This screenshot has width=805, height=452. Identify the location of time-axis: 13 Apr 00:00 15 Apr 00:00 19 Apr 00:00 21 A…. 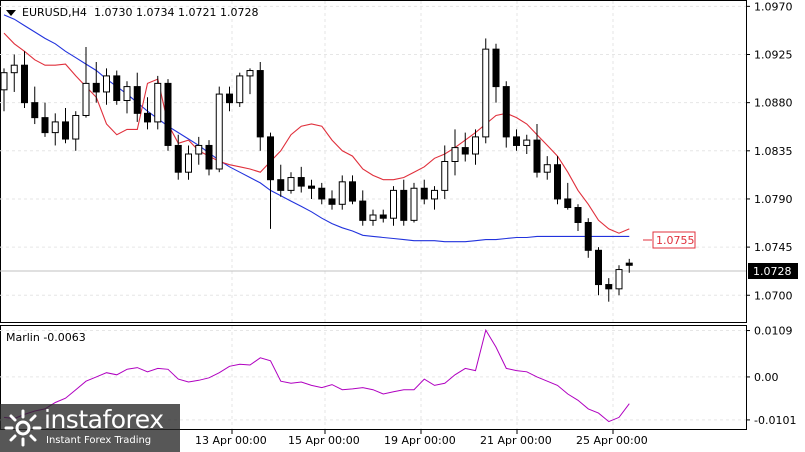
(421, 438).